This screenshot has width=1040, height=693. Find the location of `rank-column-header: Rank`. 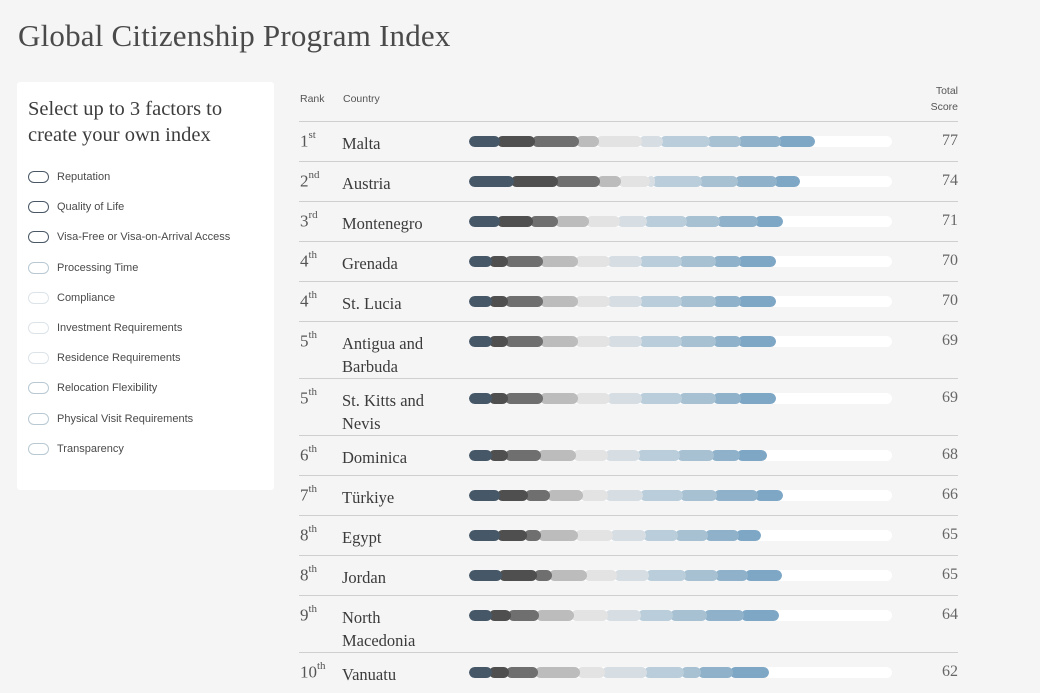

rank-column-header: Rank is located at coordinates (312, 99).